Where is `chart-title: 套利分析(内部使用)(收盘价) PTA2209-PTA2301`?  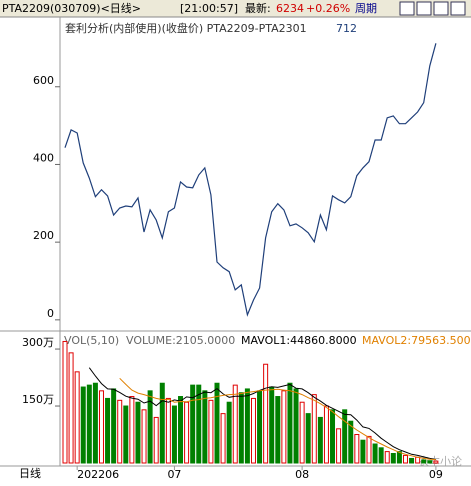
chart-title: 套利分析(内部使用)(收盘价) PTA2209-PTA2301 is located at coordinates (186, 28).